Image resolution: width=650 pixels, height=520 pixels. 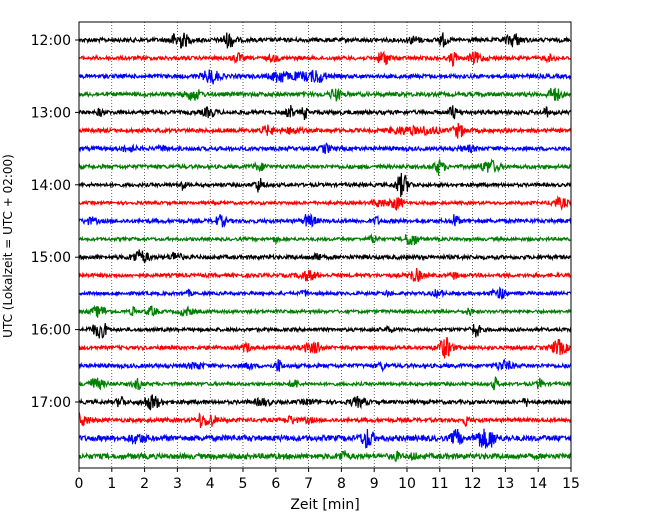 I want to click on x-tick-label: 15, so click(x=571, y=484).